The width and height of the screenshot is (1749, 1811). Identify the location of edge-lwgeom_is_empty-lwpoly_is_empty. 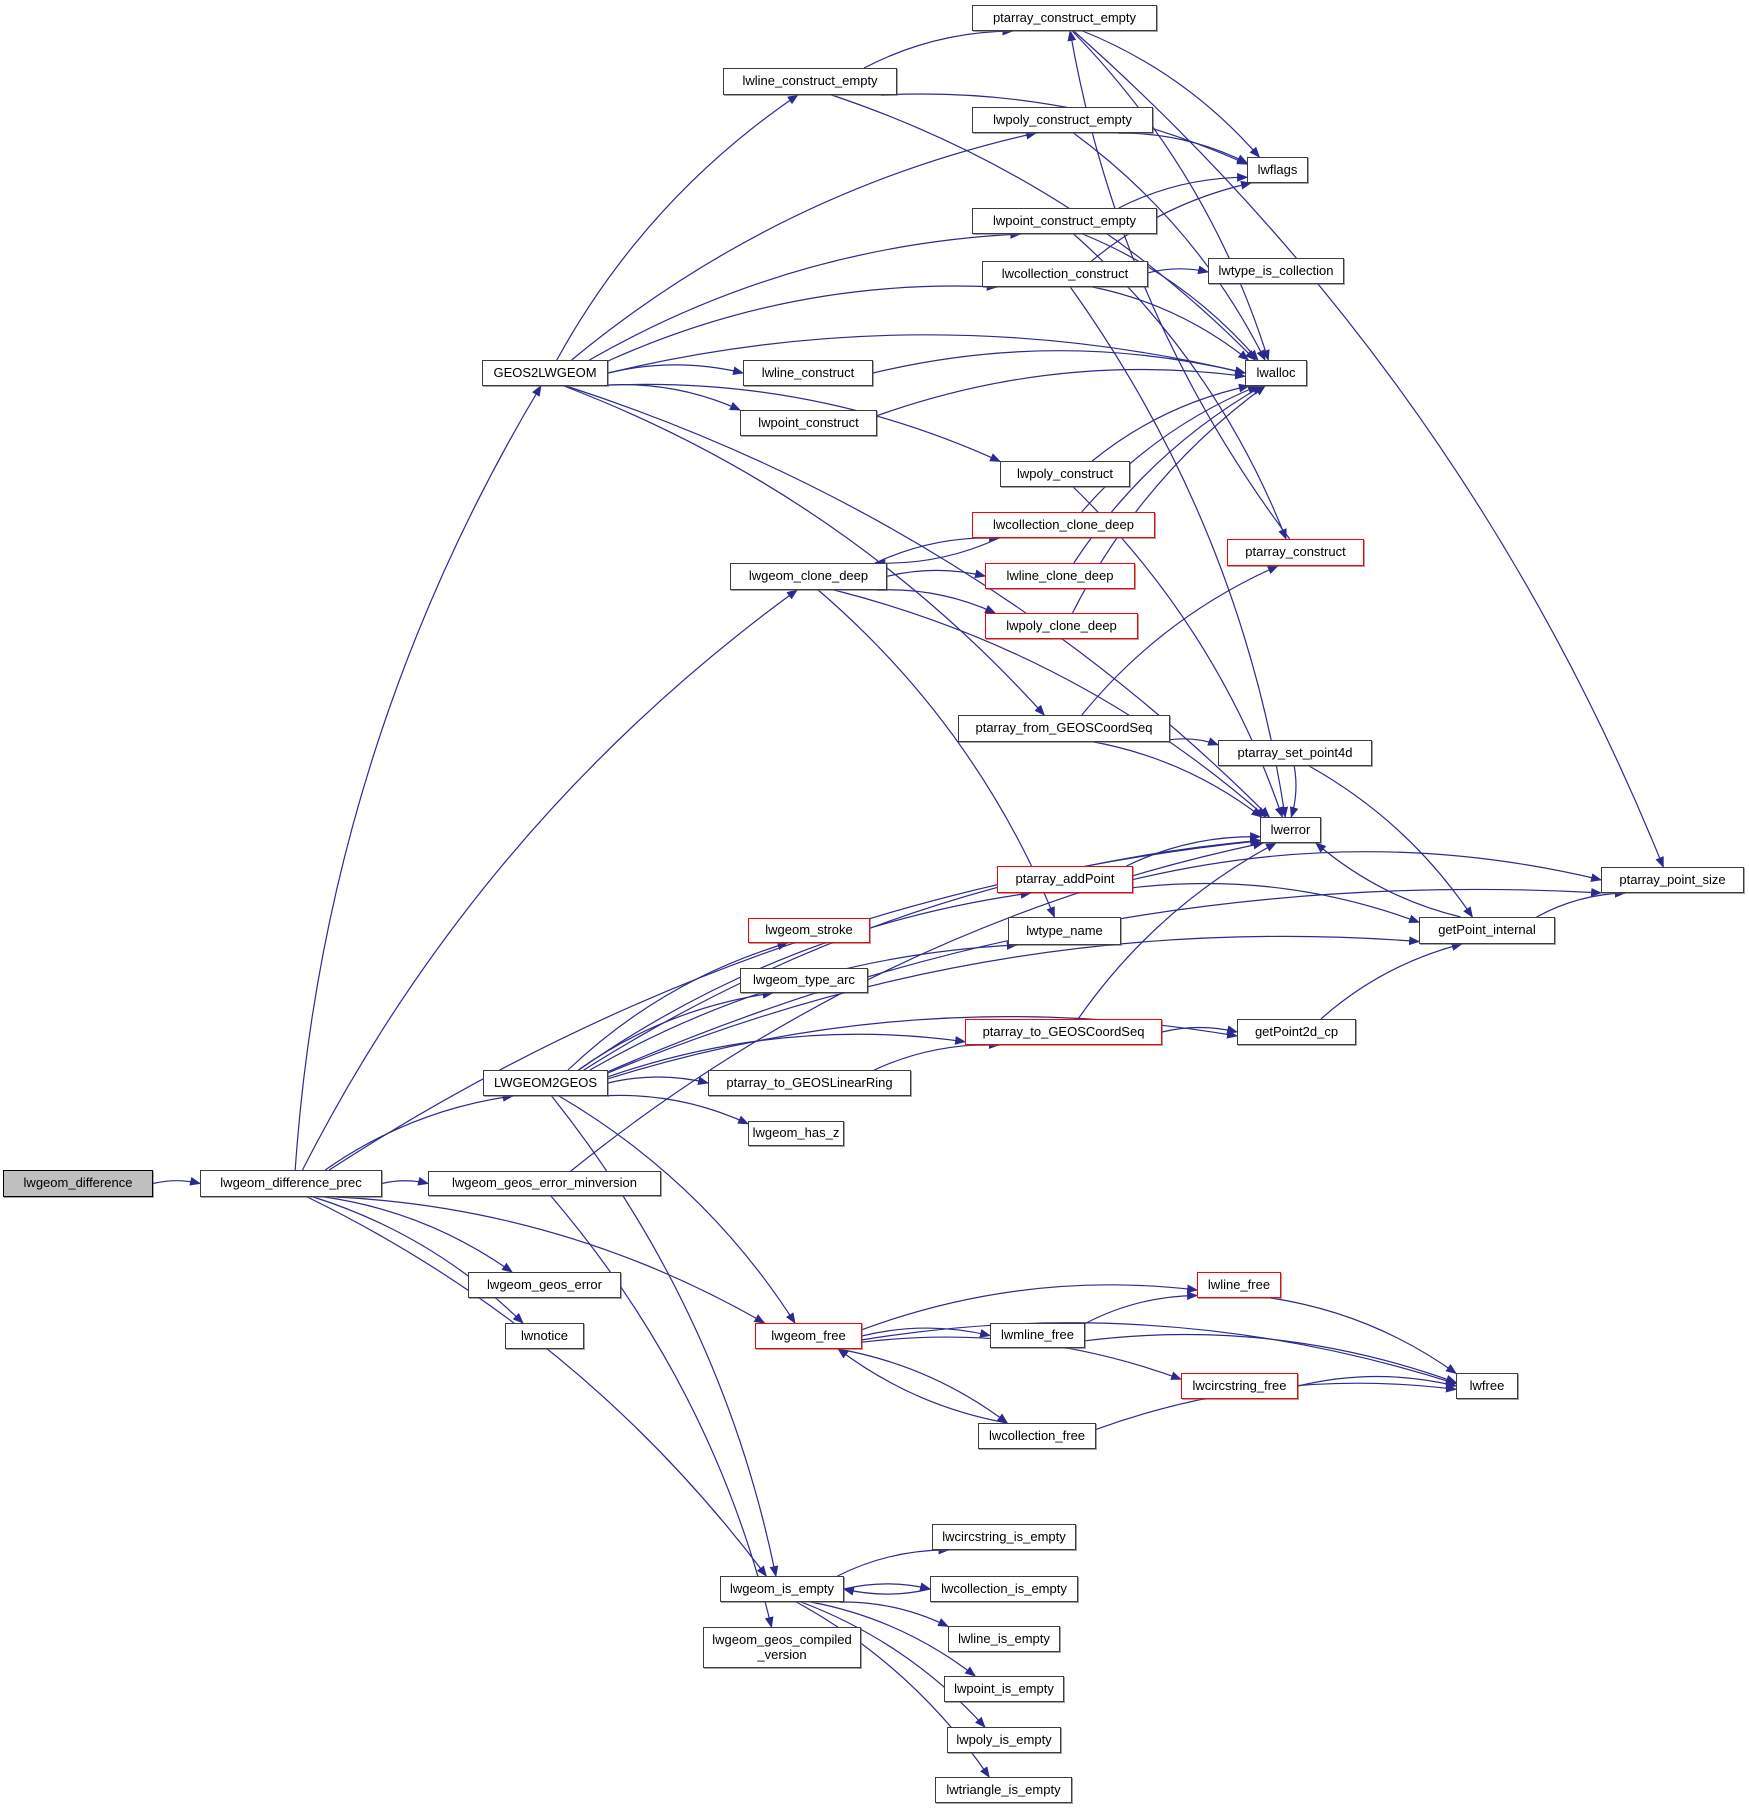
(893, 1664).